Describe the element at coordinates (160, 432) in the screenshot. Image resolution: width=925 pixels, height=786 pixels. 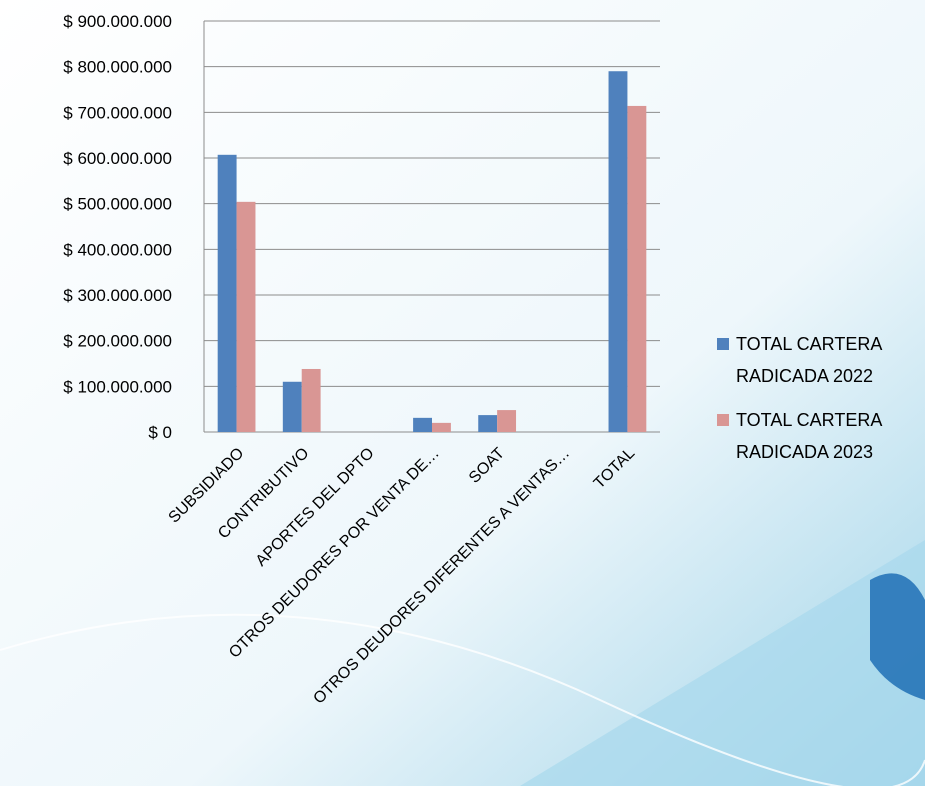
I see `y-tick-label: $ 0` at that location.